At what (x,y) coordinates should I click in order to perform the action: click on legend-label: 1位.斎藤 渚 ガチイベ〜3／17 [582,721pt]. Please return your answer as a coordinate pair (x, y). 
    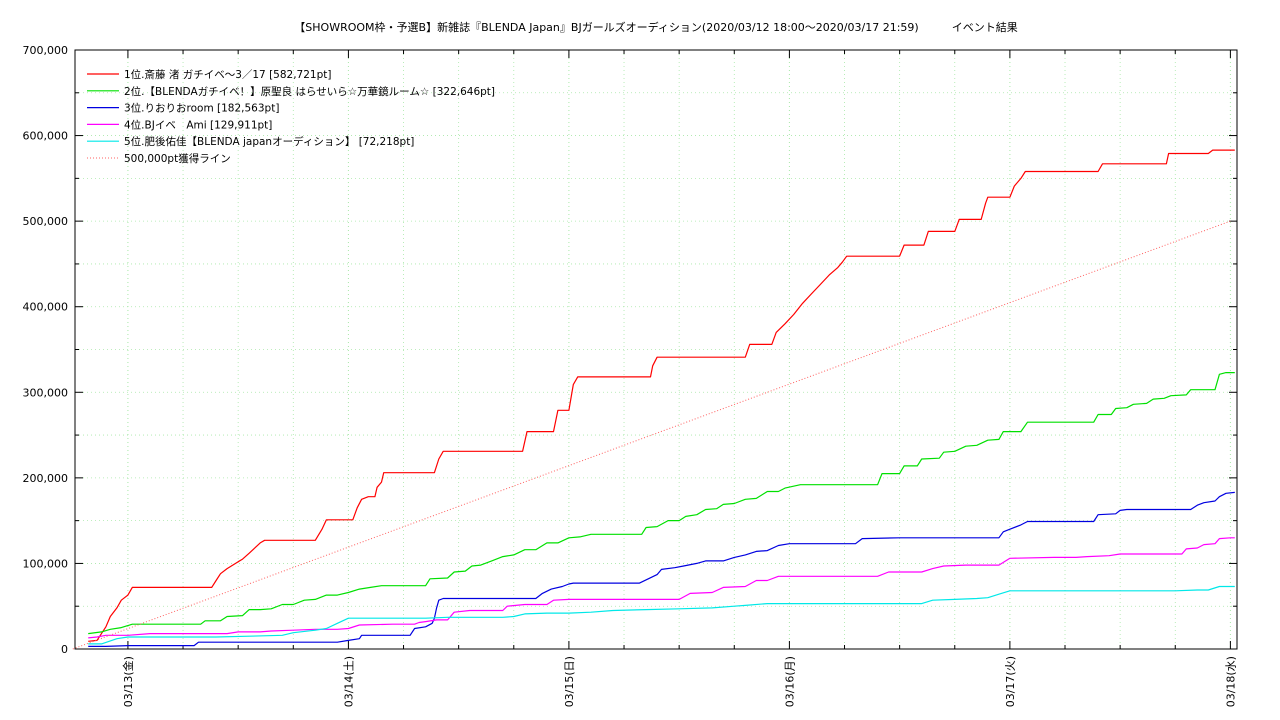
    Looking at the image, I should click on (227, 74).